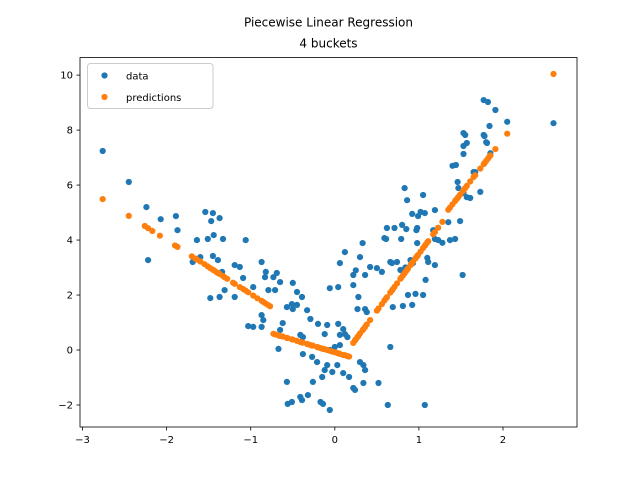  I want to click on x-tick-label: −2, so click(166, 440).